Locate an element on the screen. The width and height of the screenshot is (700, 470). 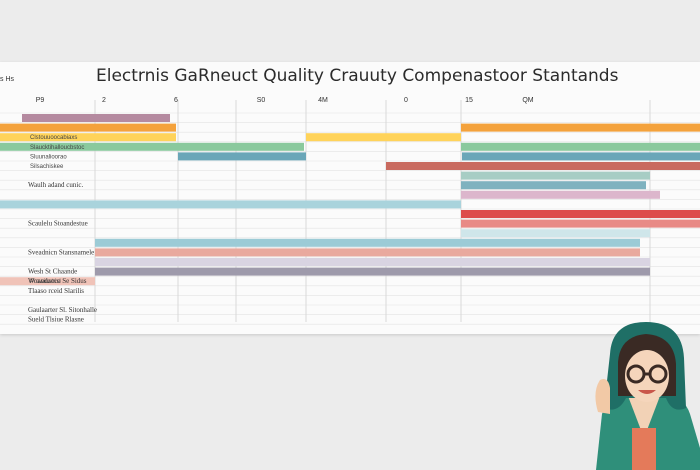
row-label: Tlaaso rceid Slarilis is located at coordinates (56, 291).